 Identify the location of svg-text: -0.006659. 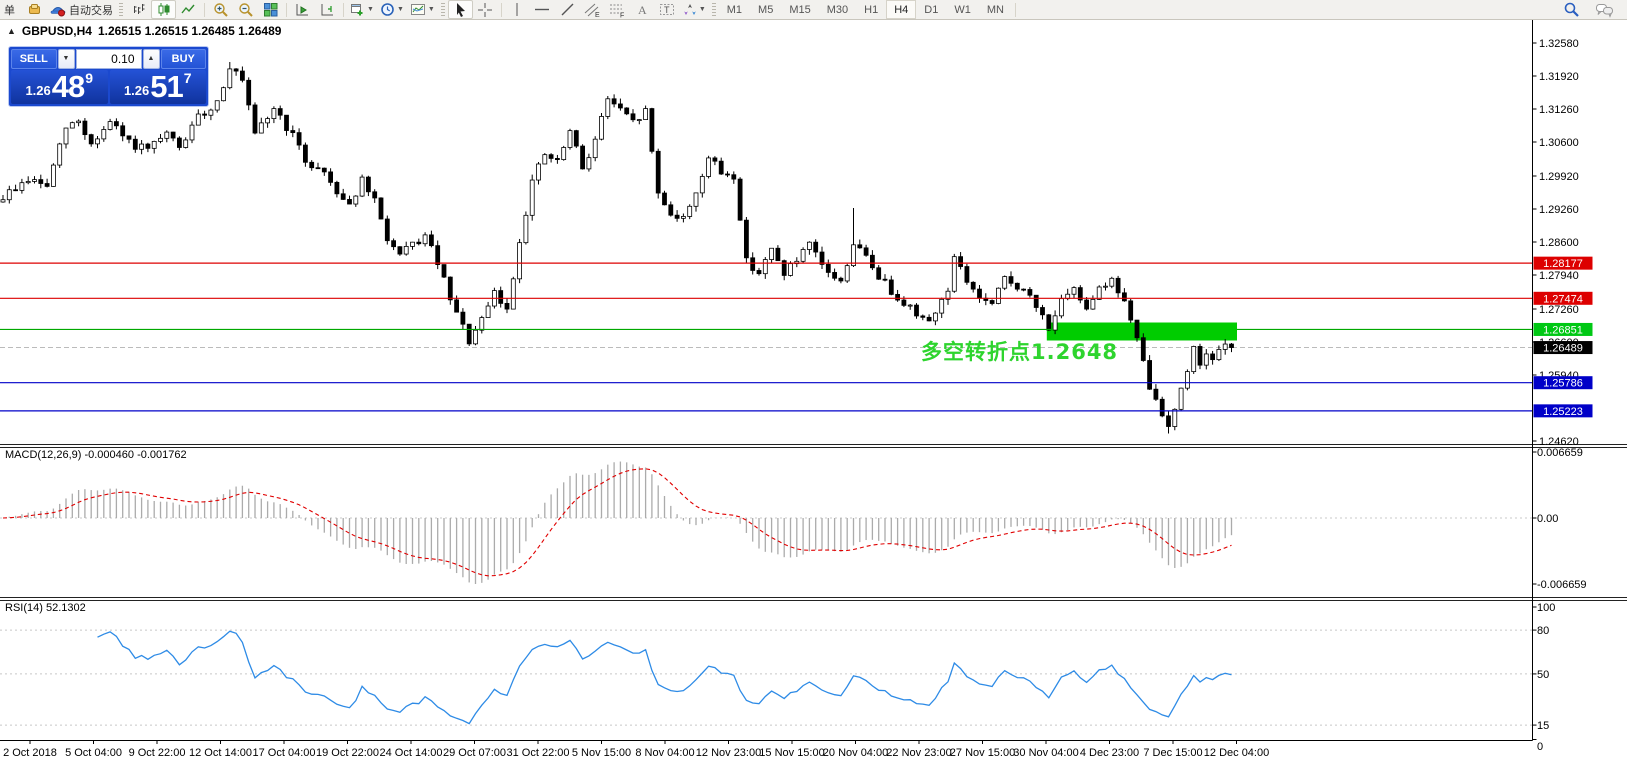
(1562, 585).